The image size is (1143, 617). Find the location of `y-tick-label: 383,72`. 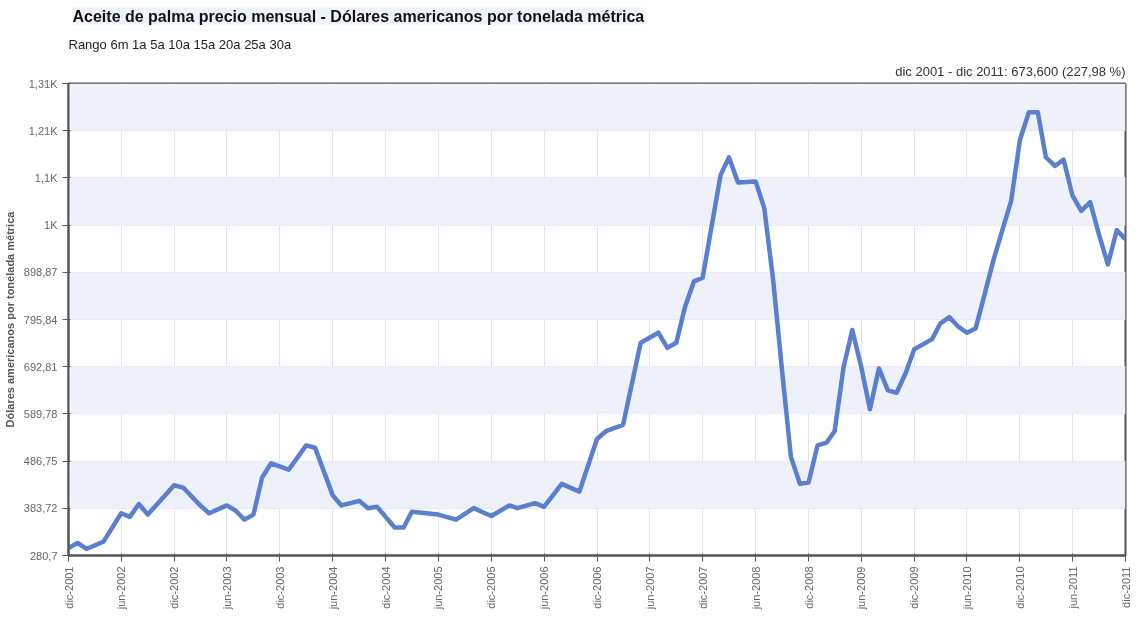

y-tick-label: 383,72 is located at coordinates (40, 508).